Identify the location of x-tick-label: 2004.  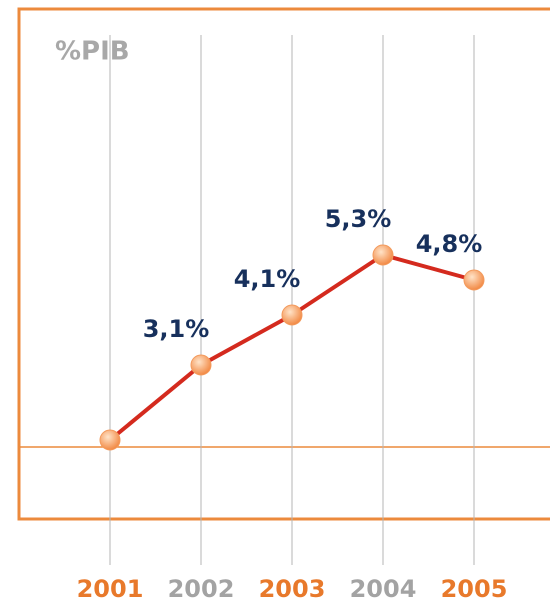
(383, 589).